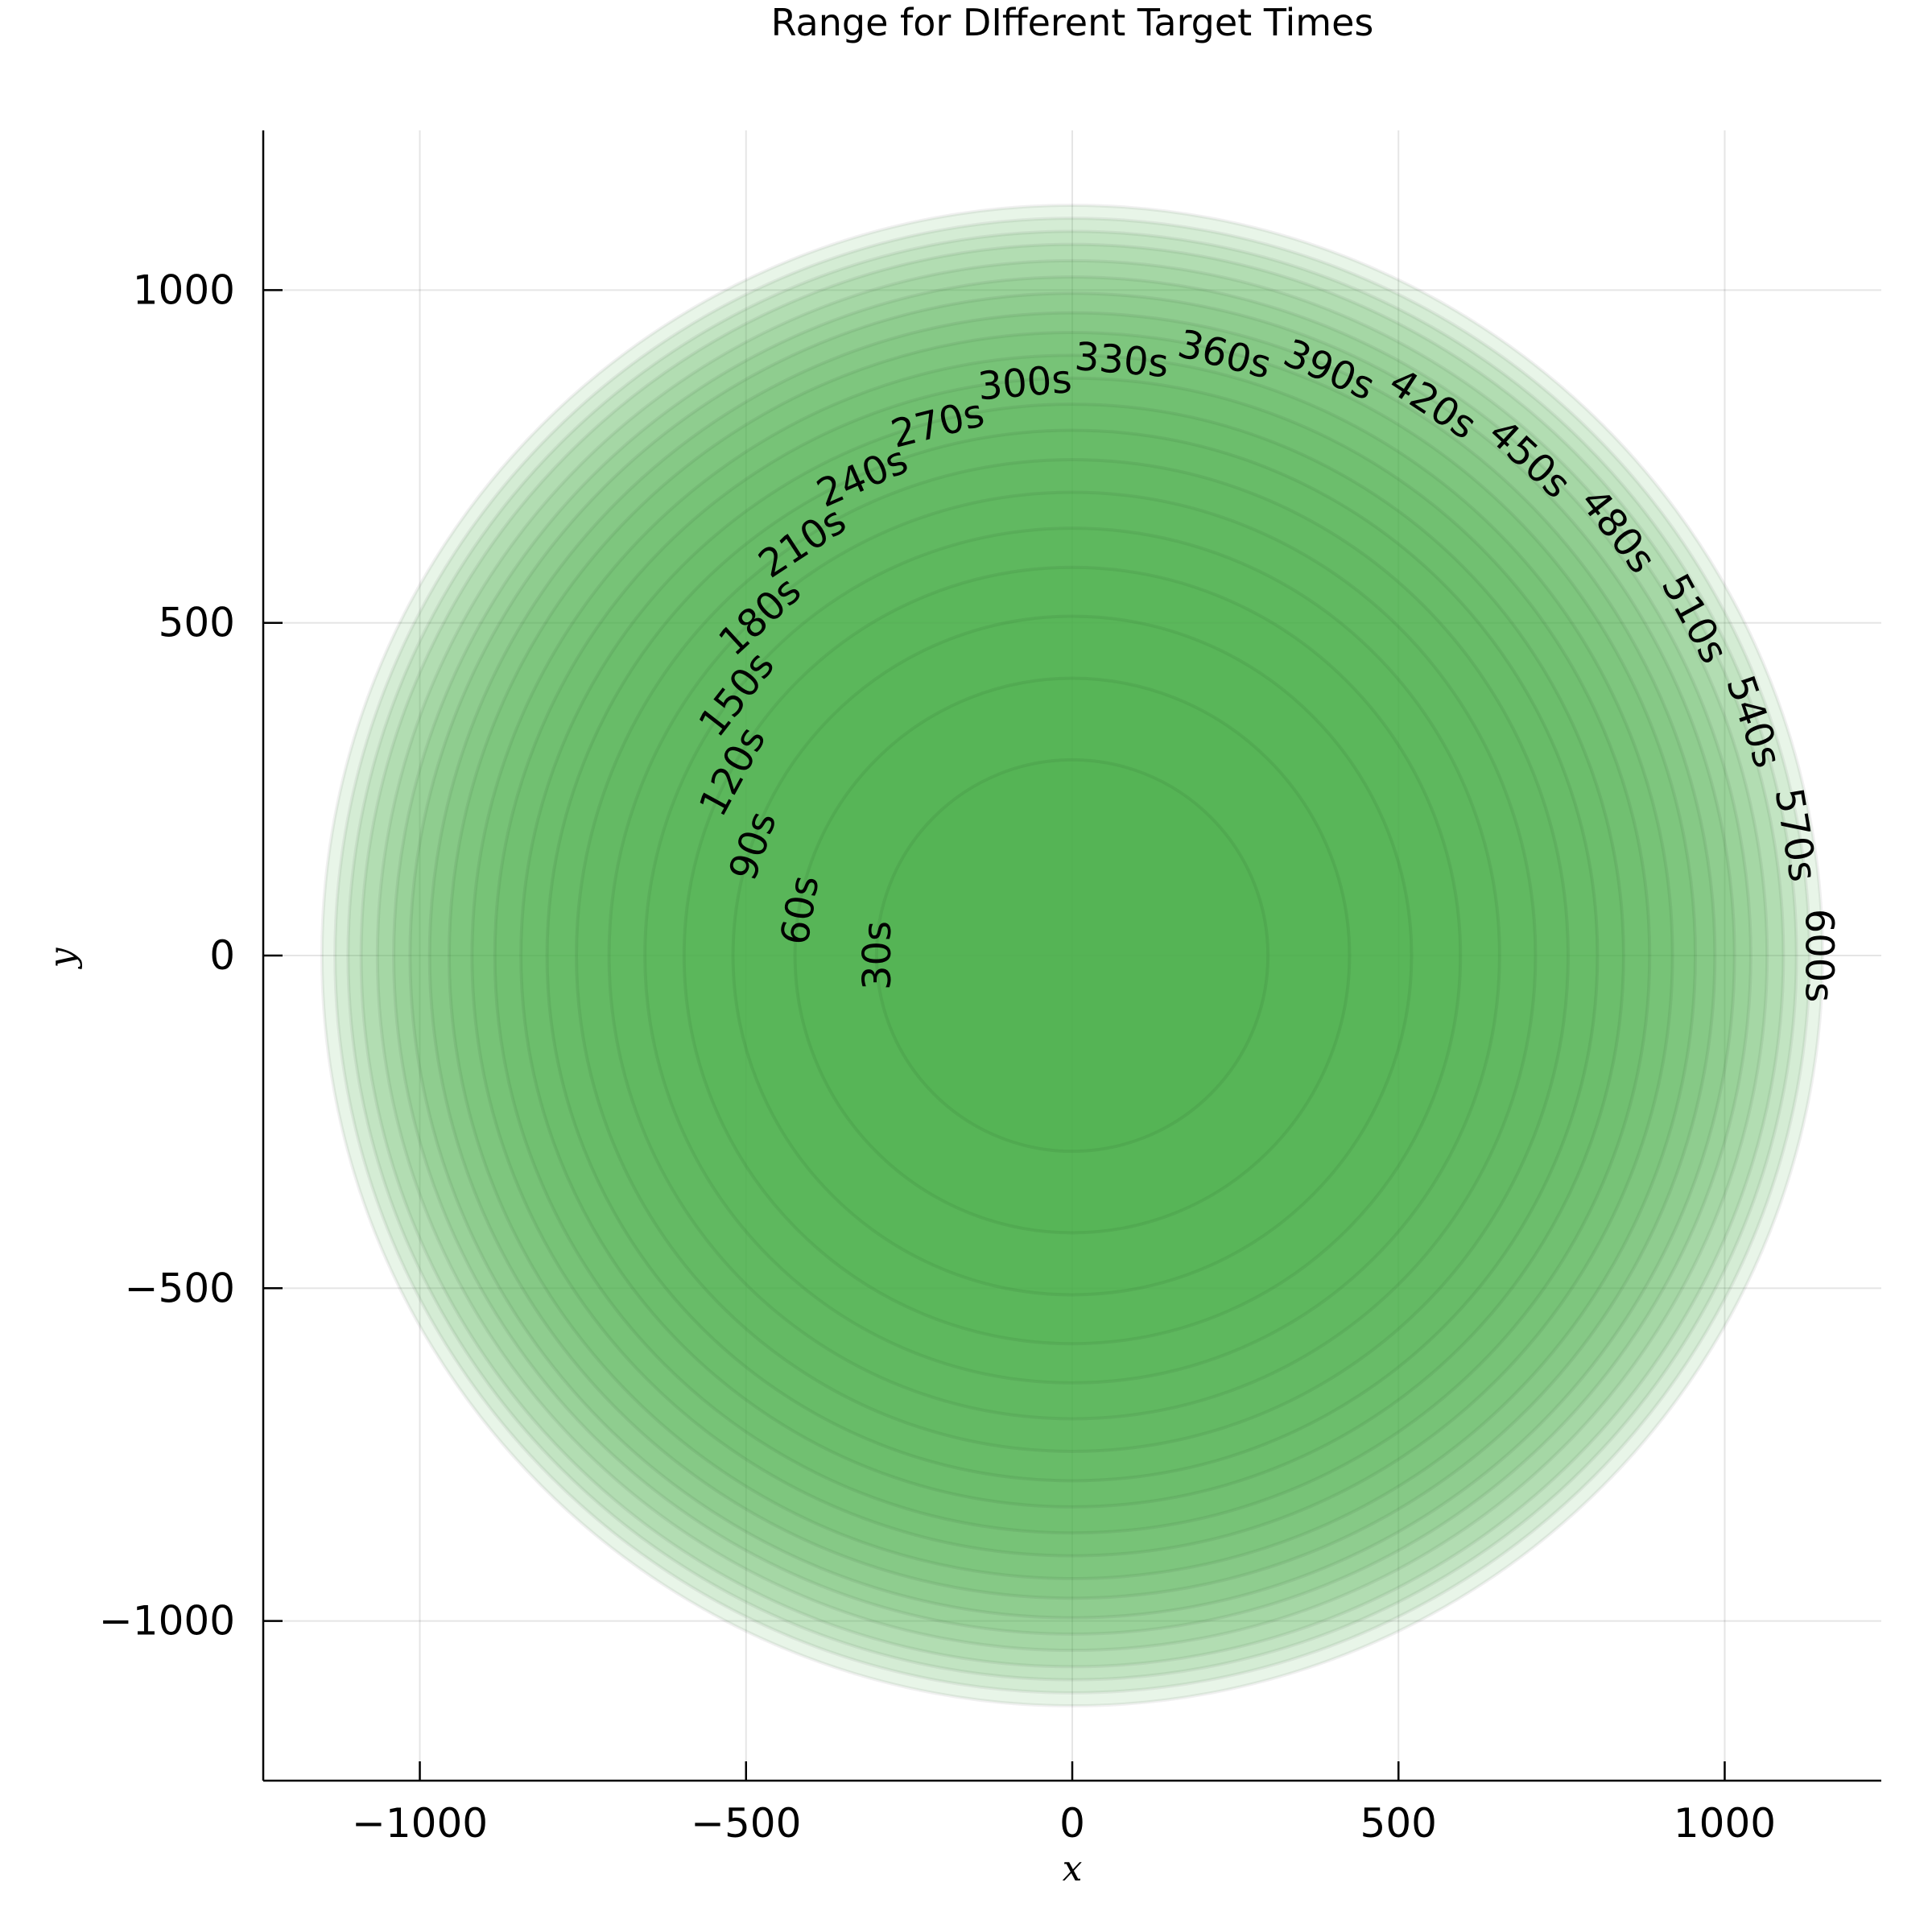 This screenshot has height=1932, width=1932. Describe the element at coordinates (1072, 22) in the screenshot. I see `chart-title: Range for DIfferent Target Times` at that location.